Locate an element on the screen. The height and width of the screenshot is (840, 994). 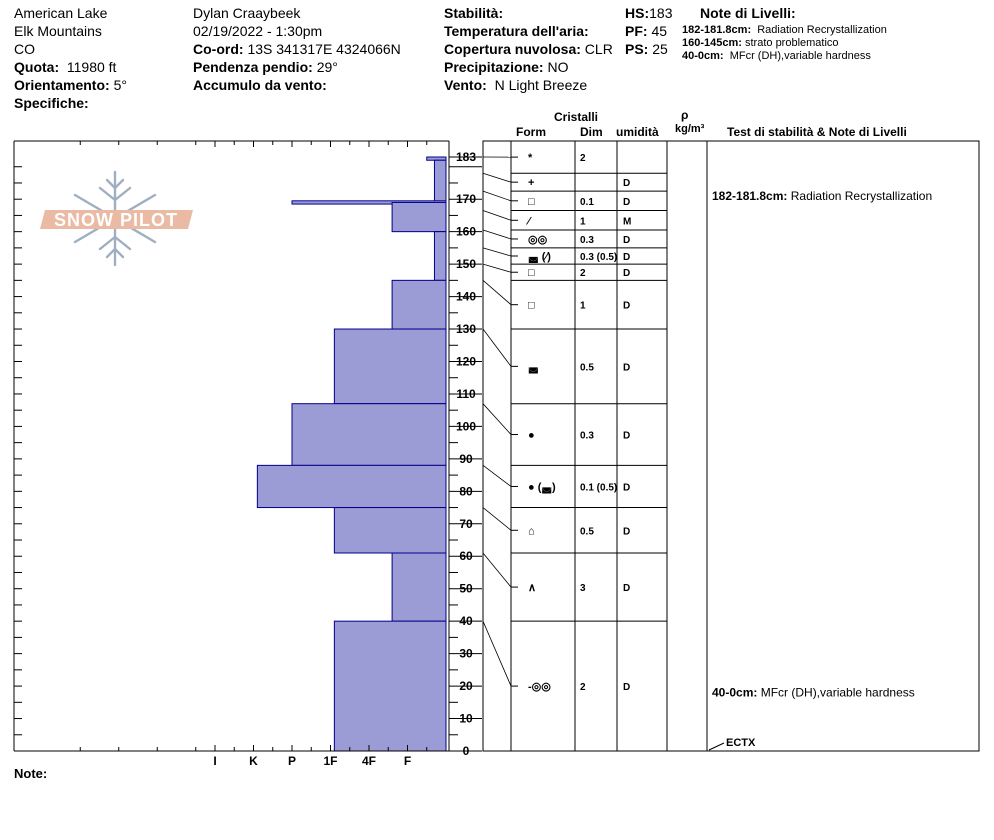
ps-label: PS: is located at coordinates (637, 49).